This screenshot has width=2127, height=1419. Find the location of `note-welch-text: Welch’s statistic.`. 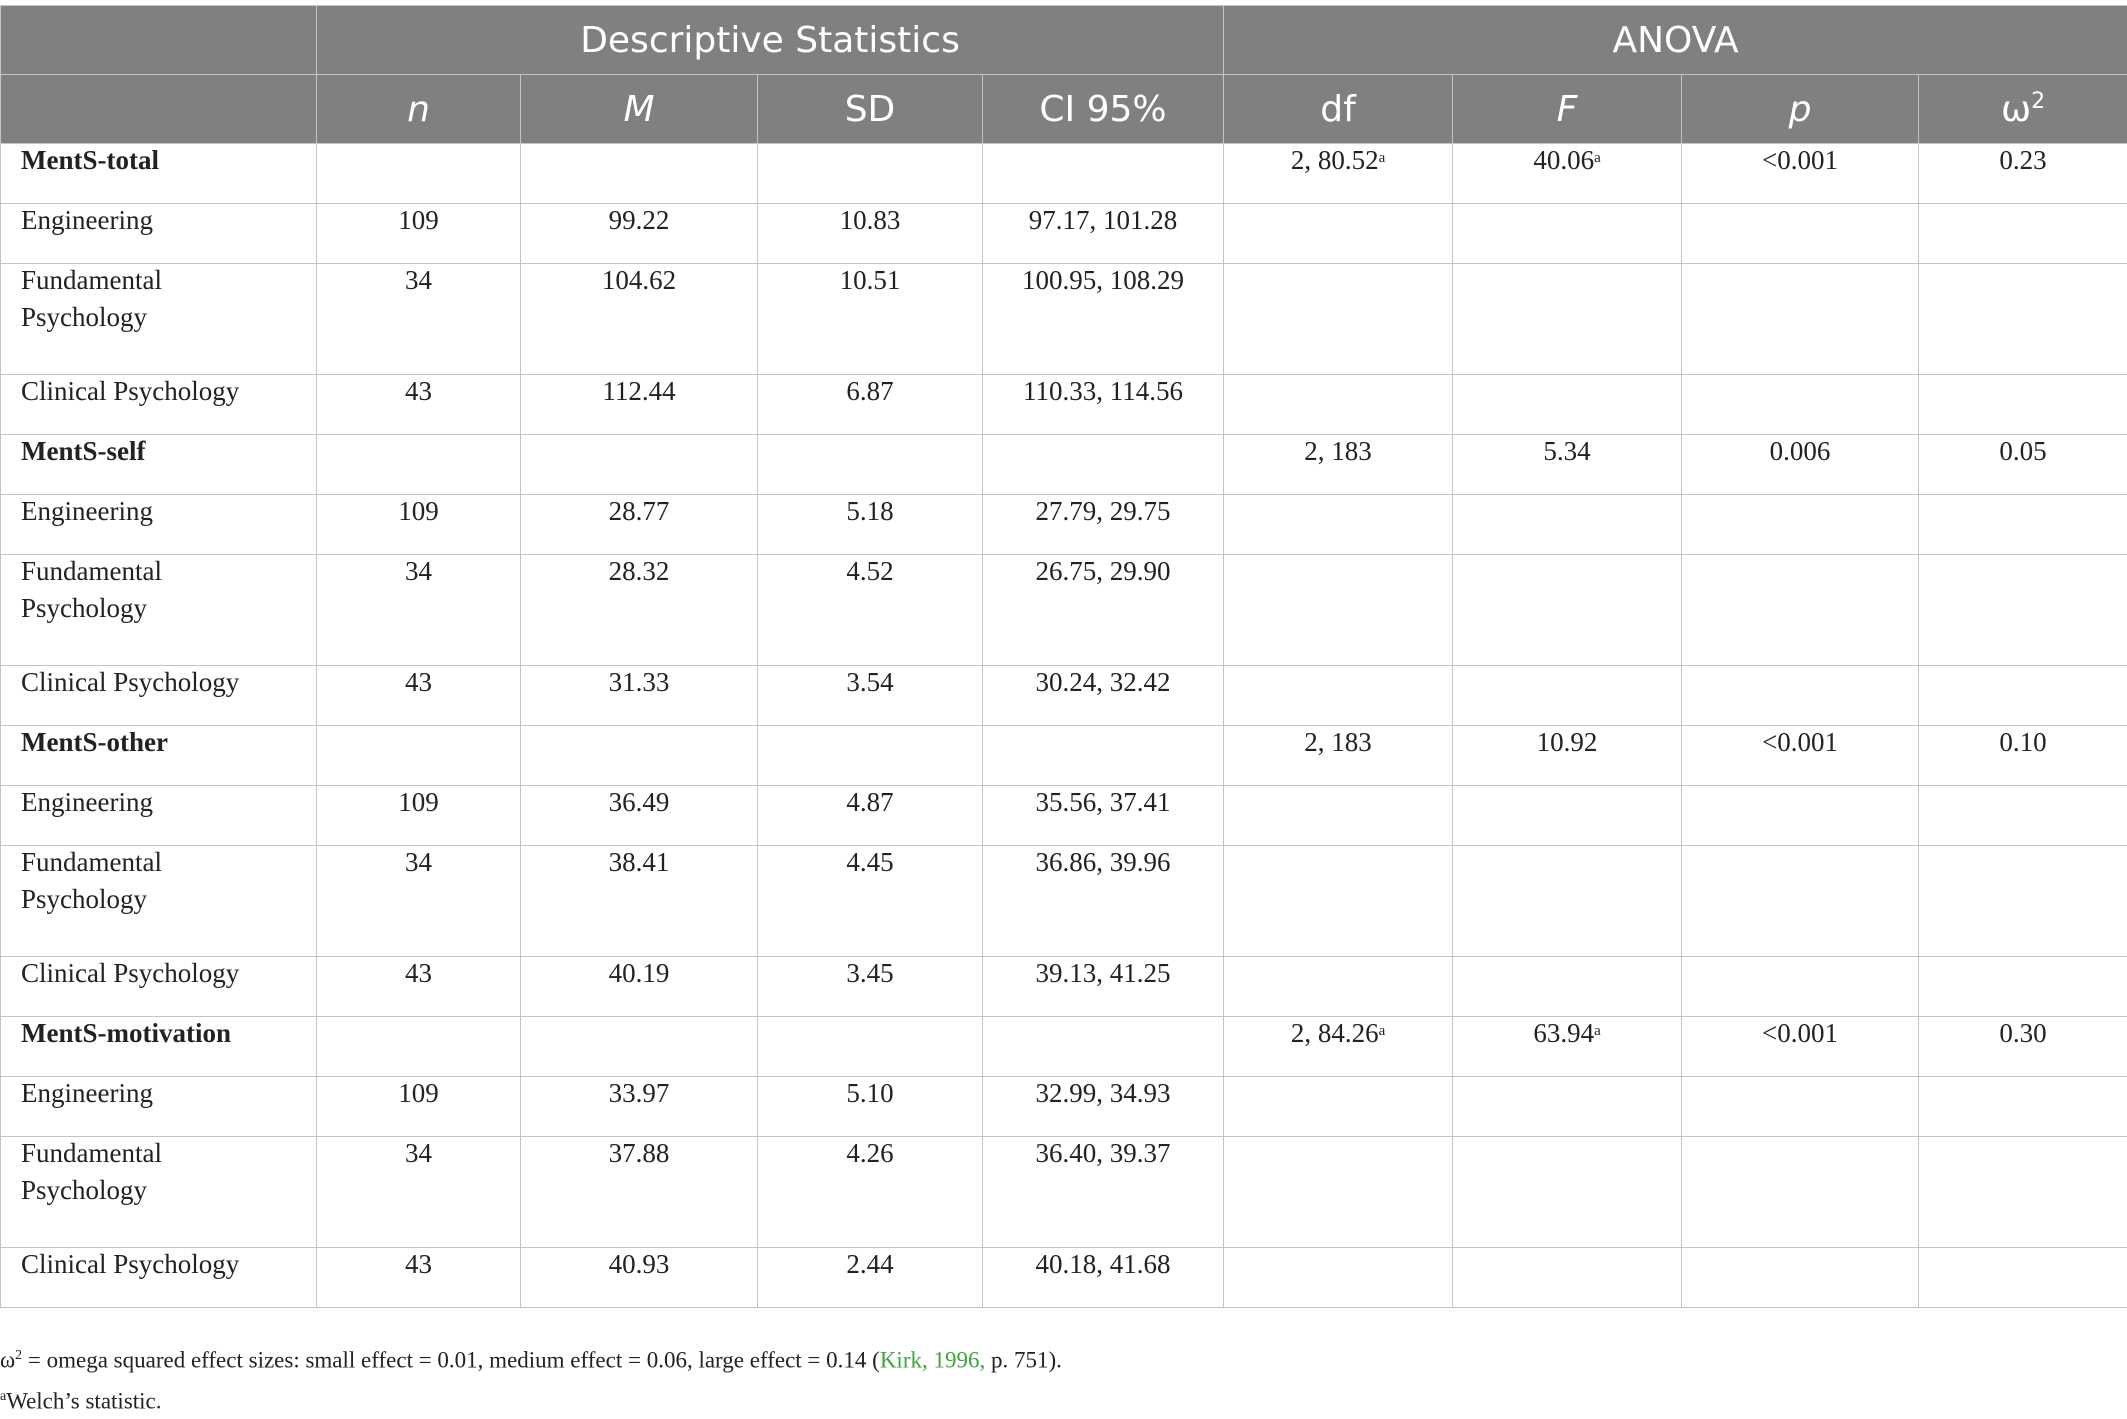

note-welch-text: Welch’s statistic. is located at coordinates (83, 1400).